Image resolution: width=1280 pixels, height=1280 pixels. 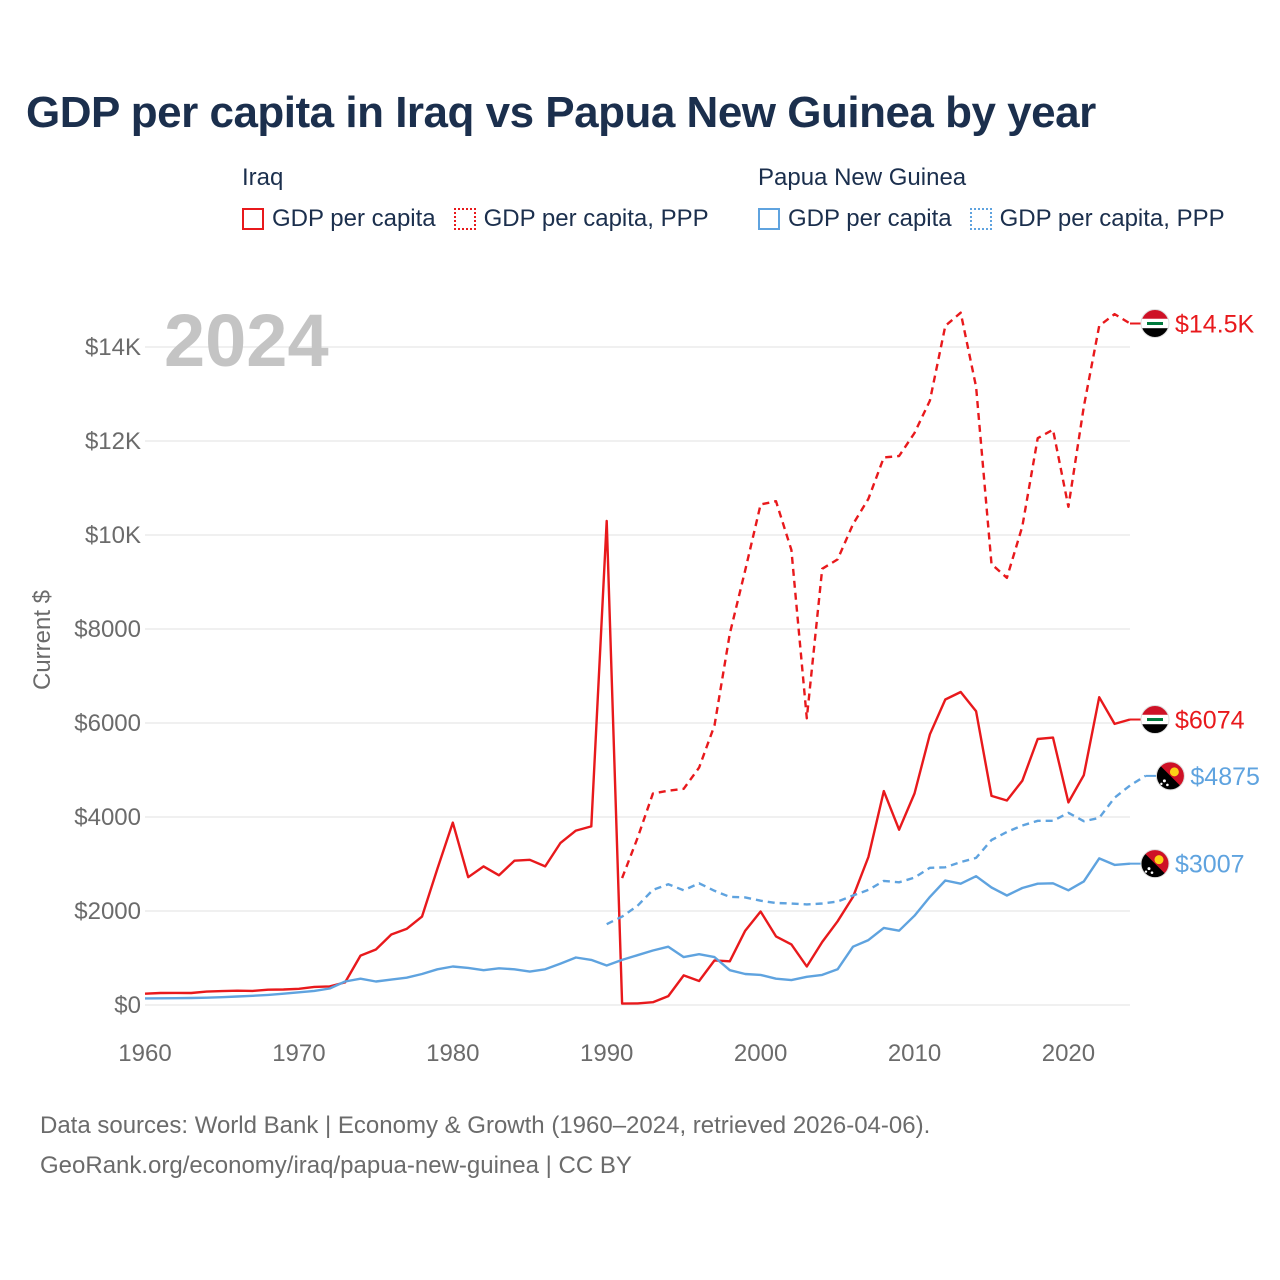 I want to click on y-axis-label: Current $, so click(x=42, y=640).